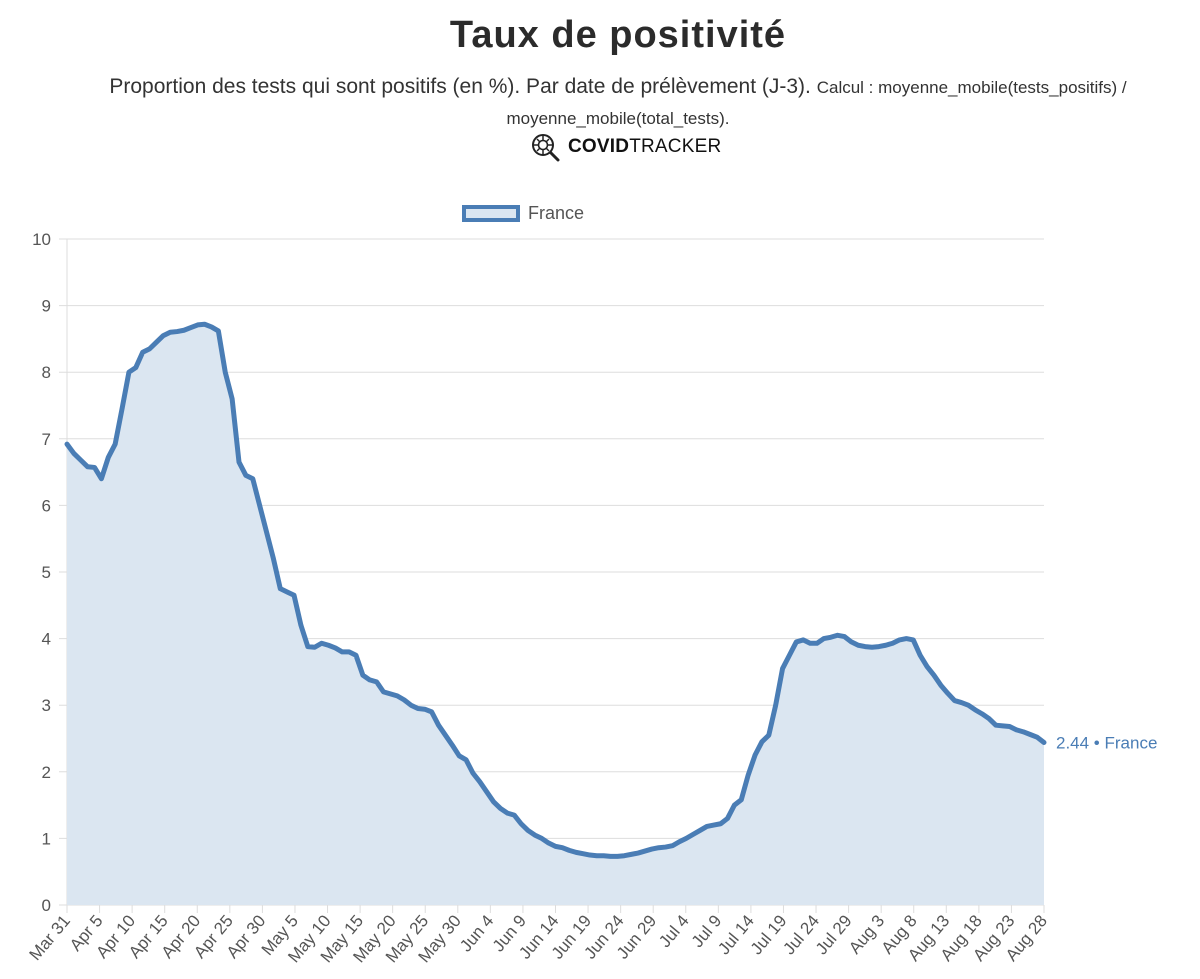 The width and height of the screenshot is (1200, 979). Describe the element at coordinates (674, 931) in the screenshot. I see `x-tick-label: Jul 4` at that location.